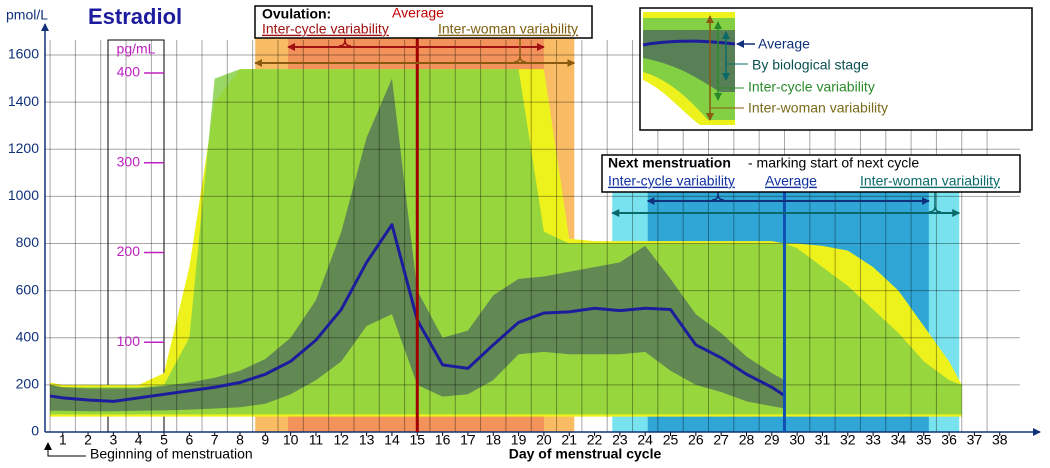 The width and height of the screenshot is (1050, 468). What do you see at coordinates (833, 163) in the screenshot?
I see `next-menstruation-subtitle: - marking start of next cycle` at bounding box center [833, 163].